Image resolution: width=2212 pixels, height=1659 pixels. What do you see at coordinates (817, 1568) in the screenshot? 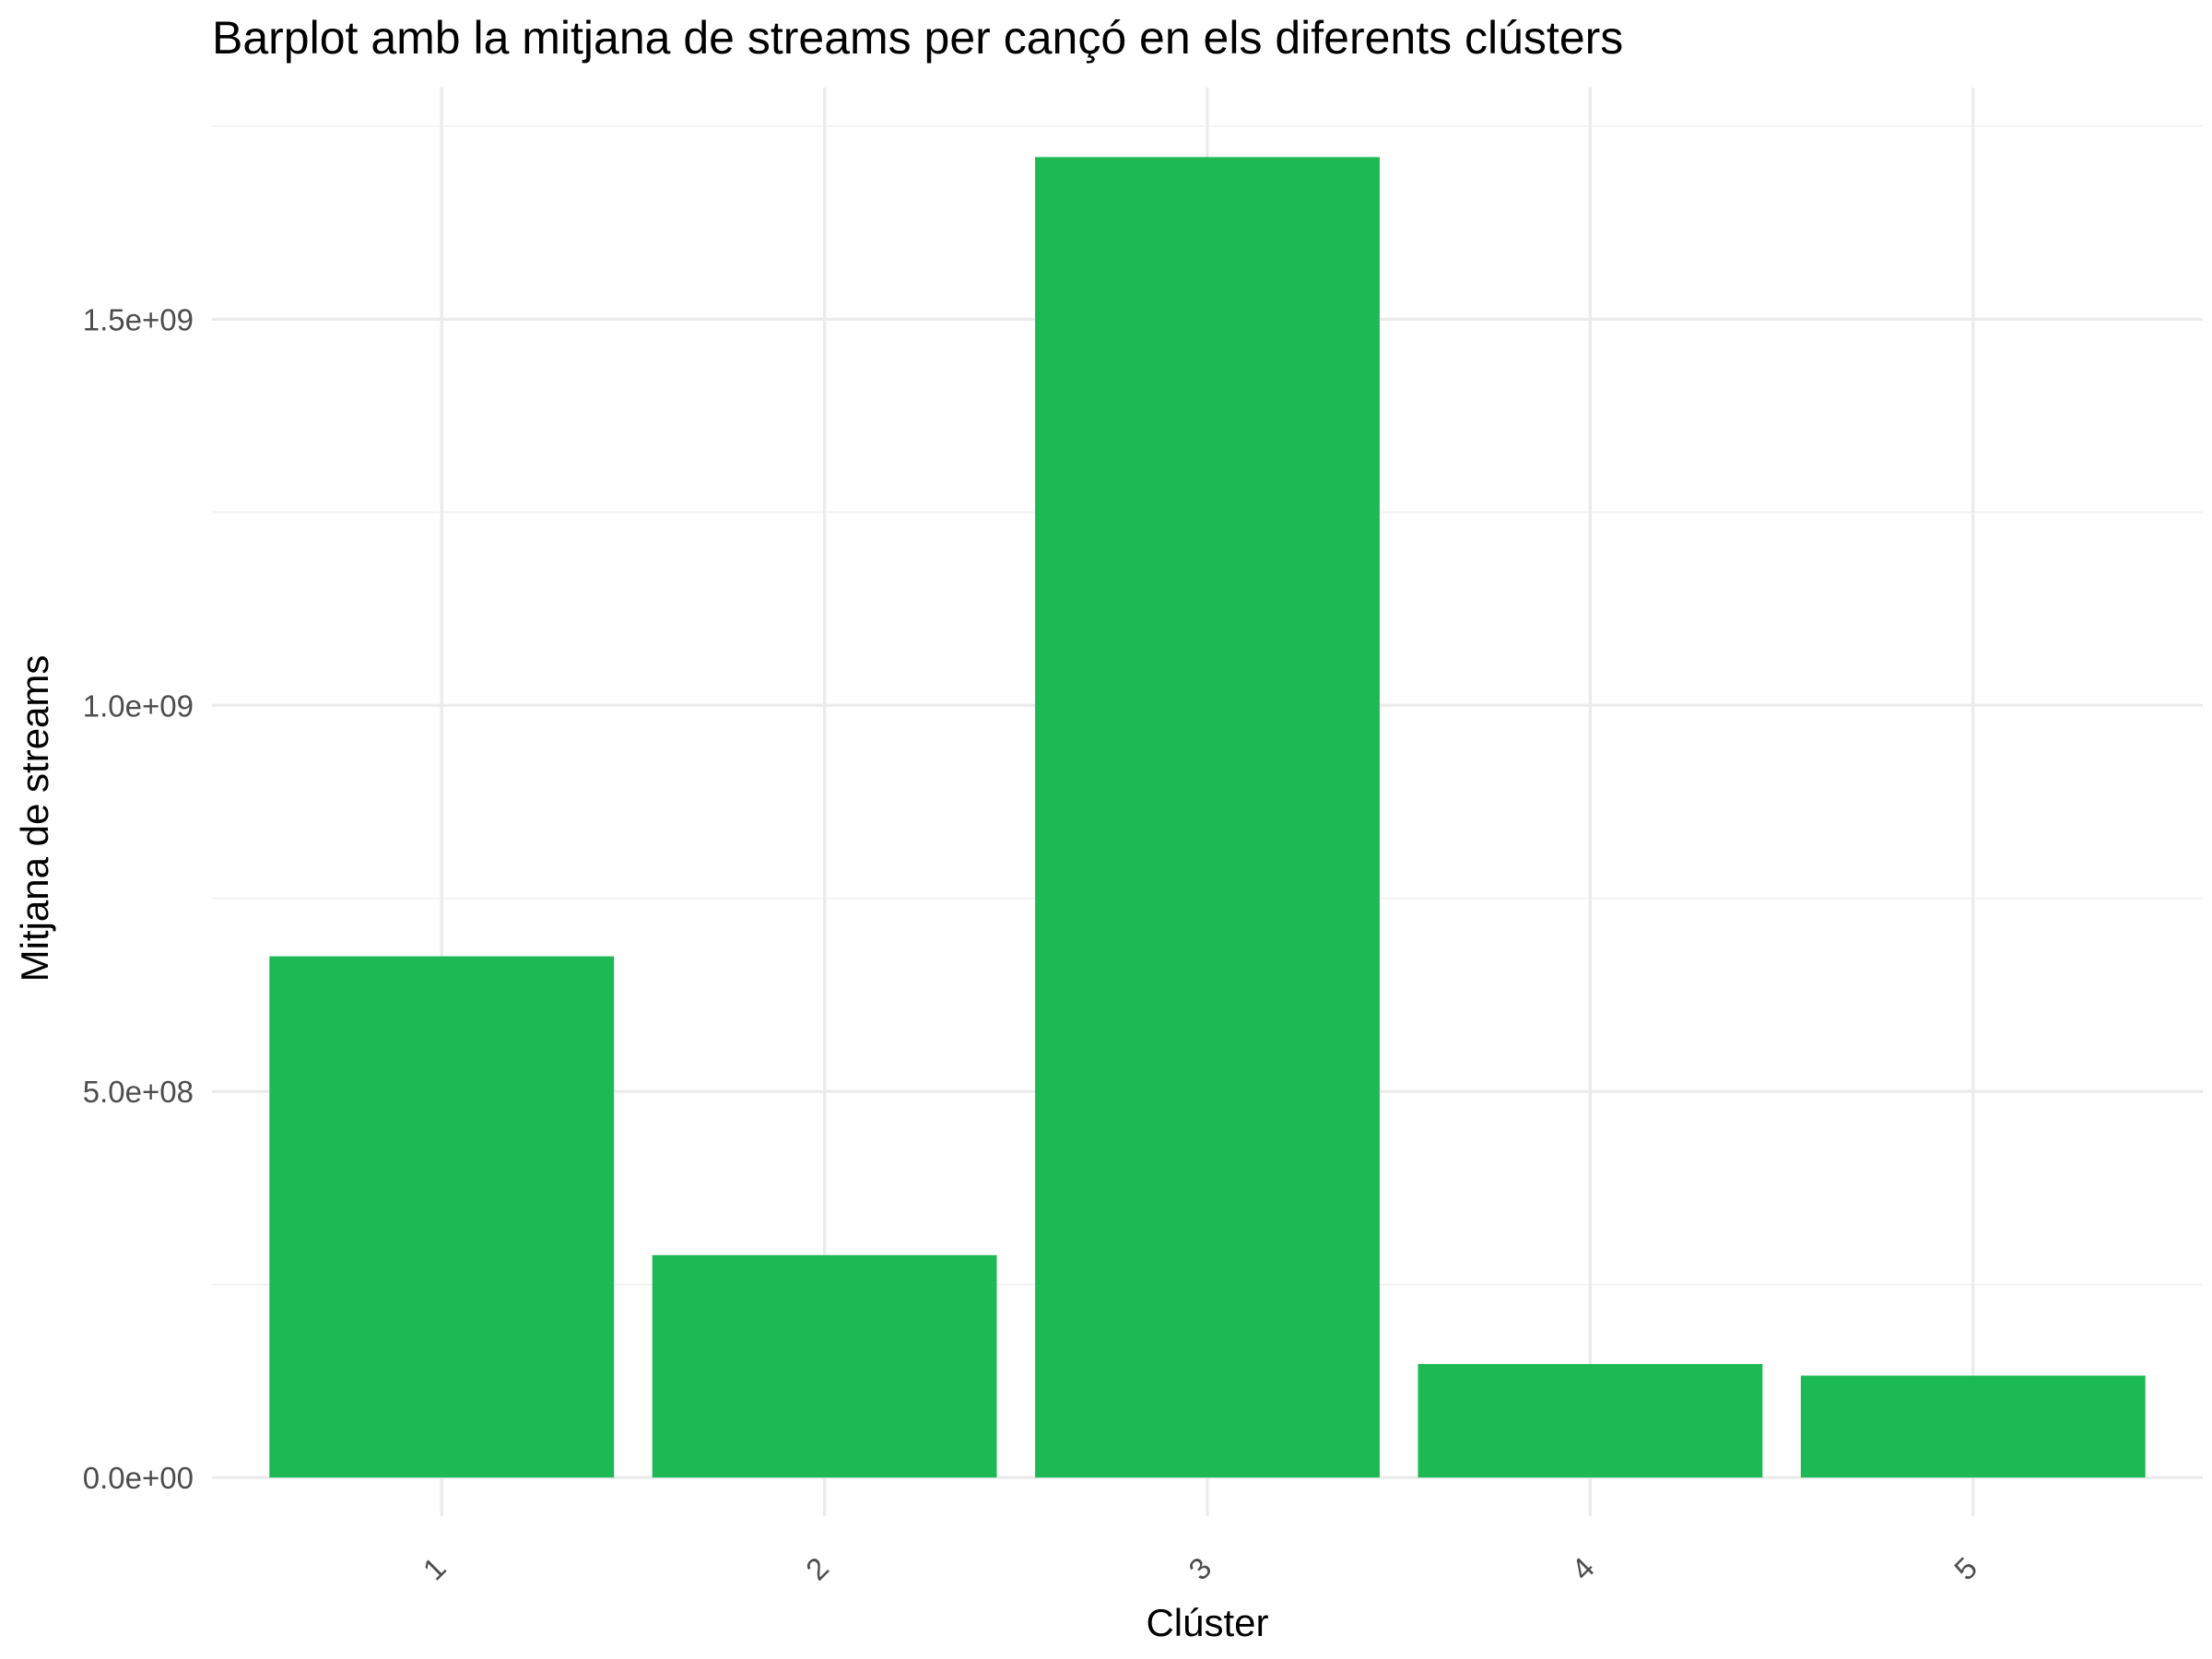
I see `x-tick-label: 2` at bounding box center [817, 1568].